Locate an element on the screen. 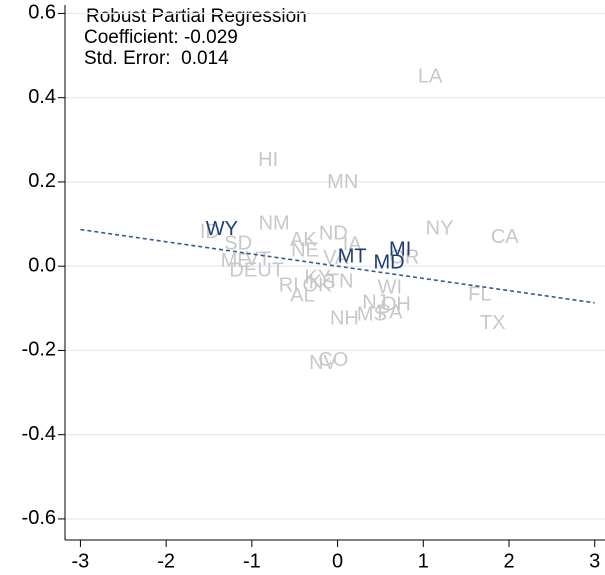 The width and height of the screenshot is (605, 575). x-tick-label: 2 is located at coordinates (508, 561).